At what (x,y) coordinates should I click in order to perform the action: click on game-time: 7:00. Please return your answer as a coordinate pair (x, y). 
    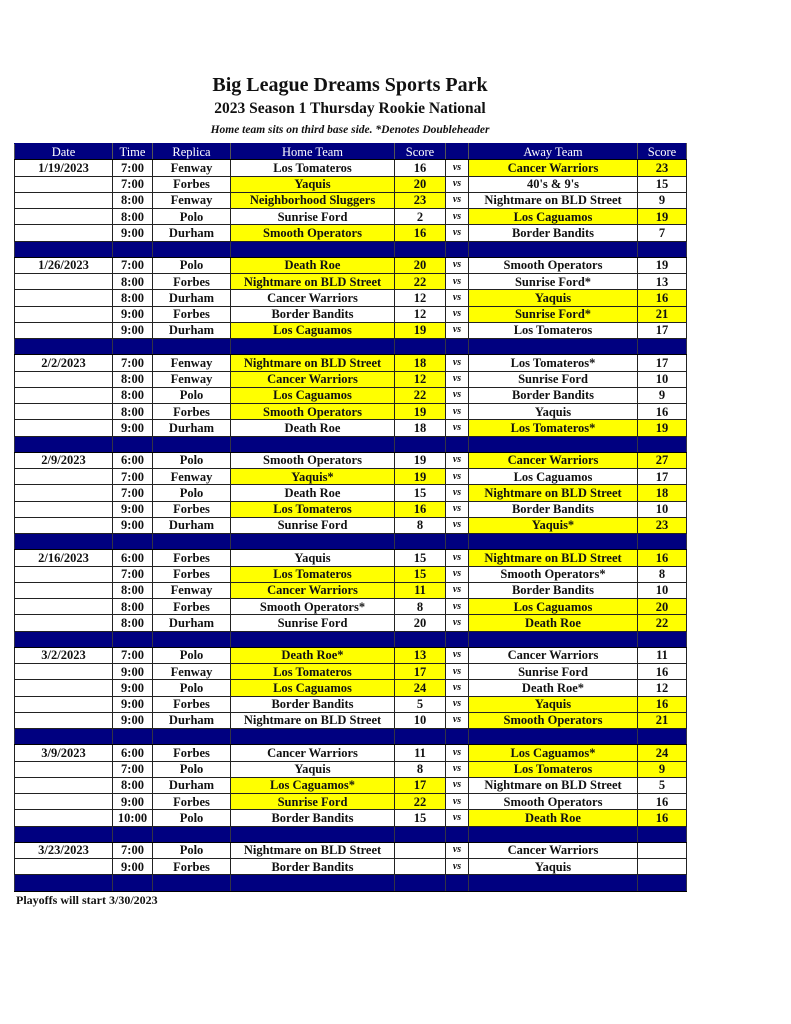
    Looking at the image, I should click on (132, 574).